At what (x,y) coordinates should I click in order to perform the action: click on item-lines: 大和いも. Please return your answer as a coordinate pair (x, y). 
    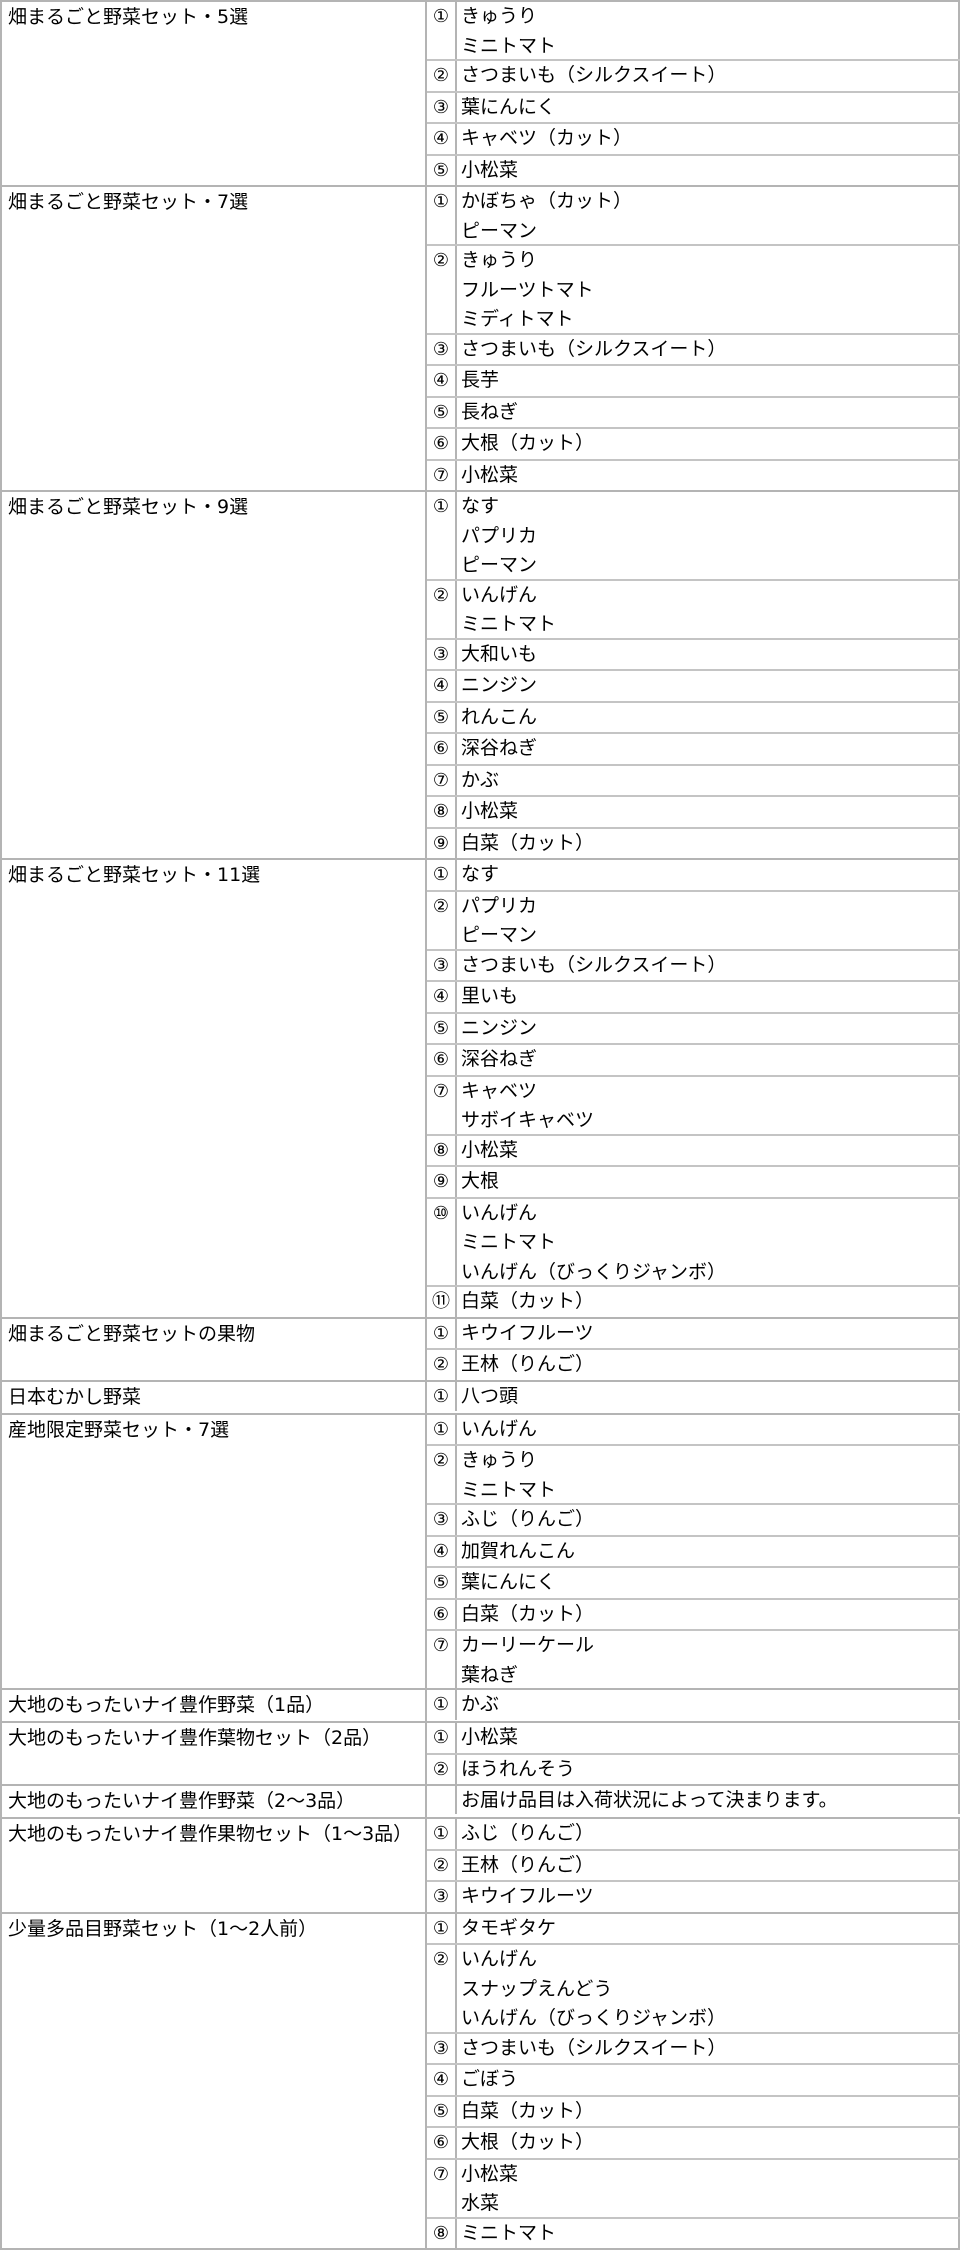
    Looking at the image, I should click on (708, 655).